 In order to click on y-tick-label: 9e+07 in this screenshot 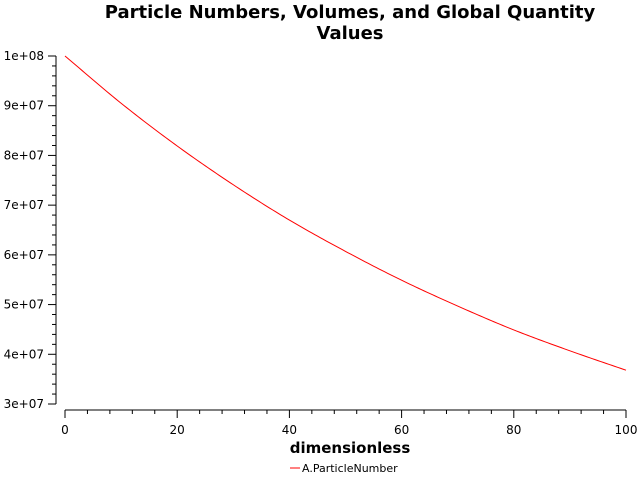, I will do `click(24, 106)`.